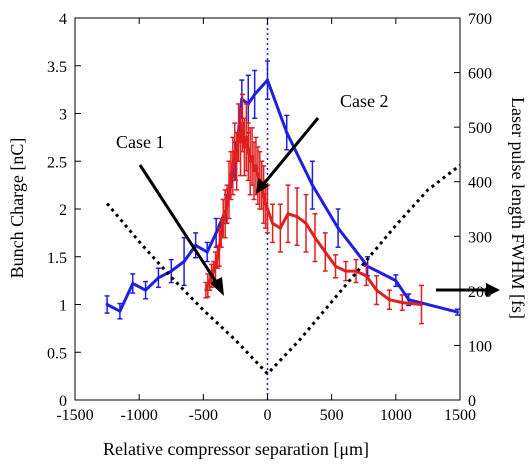 This screenshot has height=466, width=531. What do you see at coordinates (203, 415) in the screenshot?
I see `x-tick-label: -500` at bounding box center [203, 415].